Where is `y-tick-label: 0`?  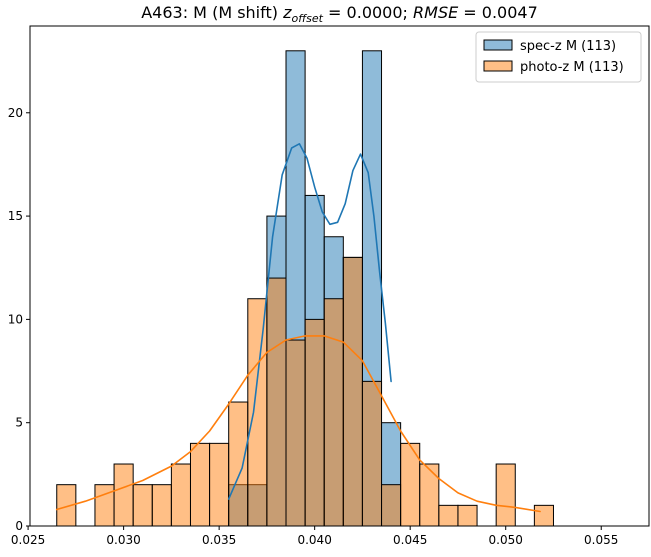
y-tick-label: 0 is located at coordinates (19, 526).